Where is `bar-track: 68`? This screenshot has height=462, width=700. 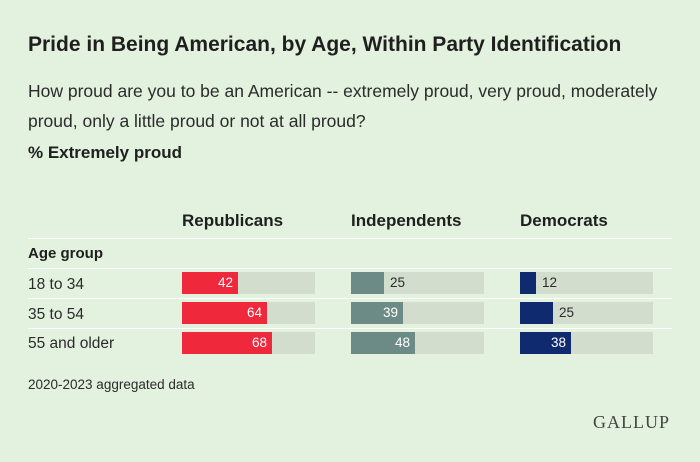 bar-track: 68 is located at coordinates (248, 343).